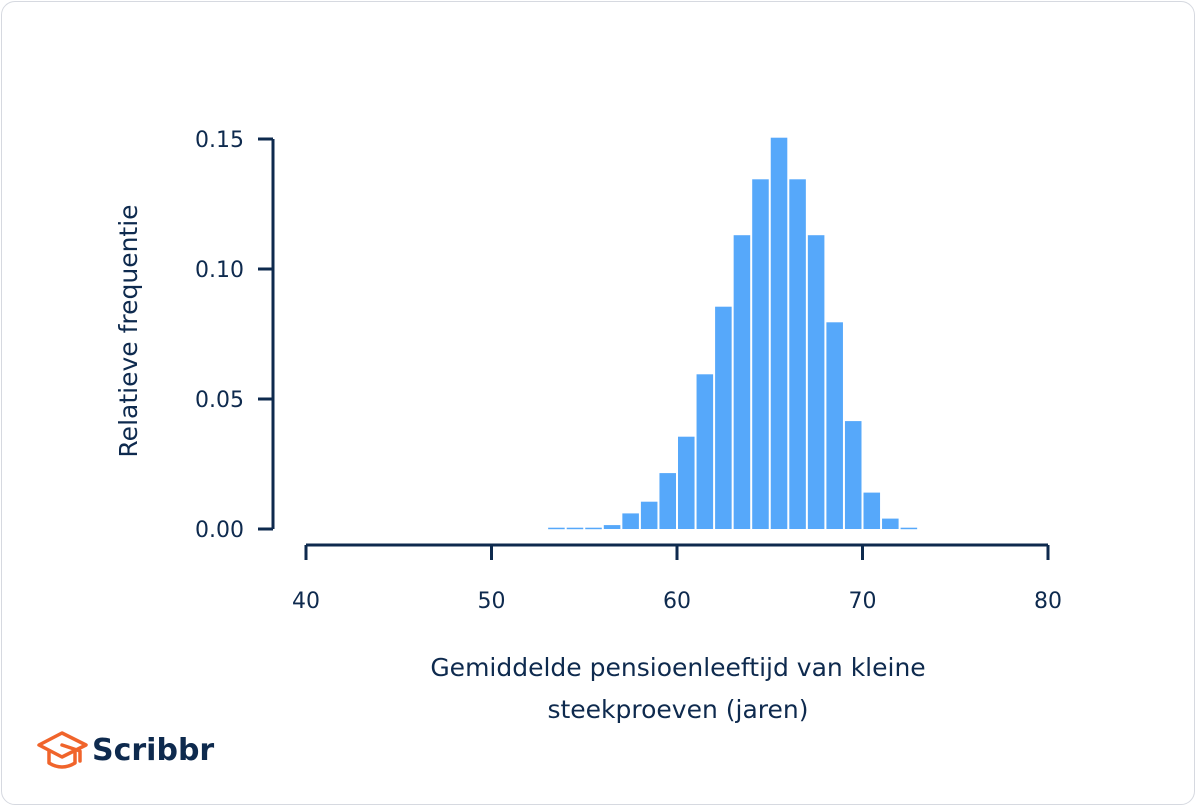 Image resolution: width=1198 pixels, height=808 pixels. What do you see at coordinates (219, 400) in the screenshot?
I see `y-tick-label: 0.05` at bounding box center [219, 400].